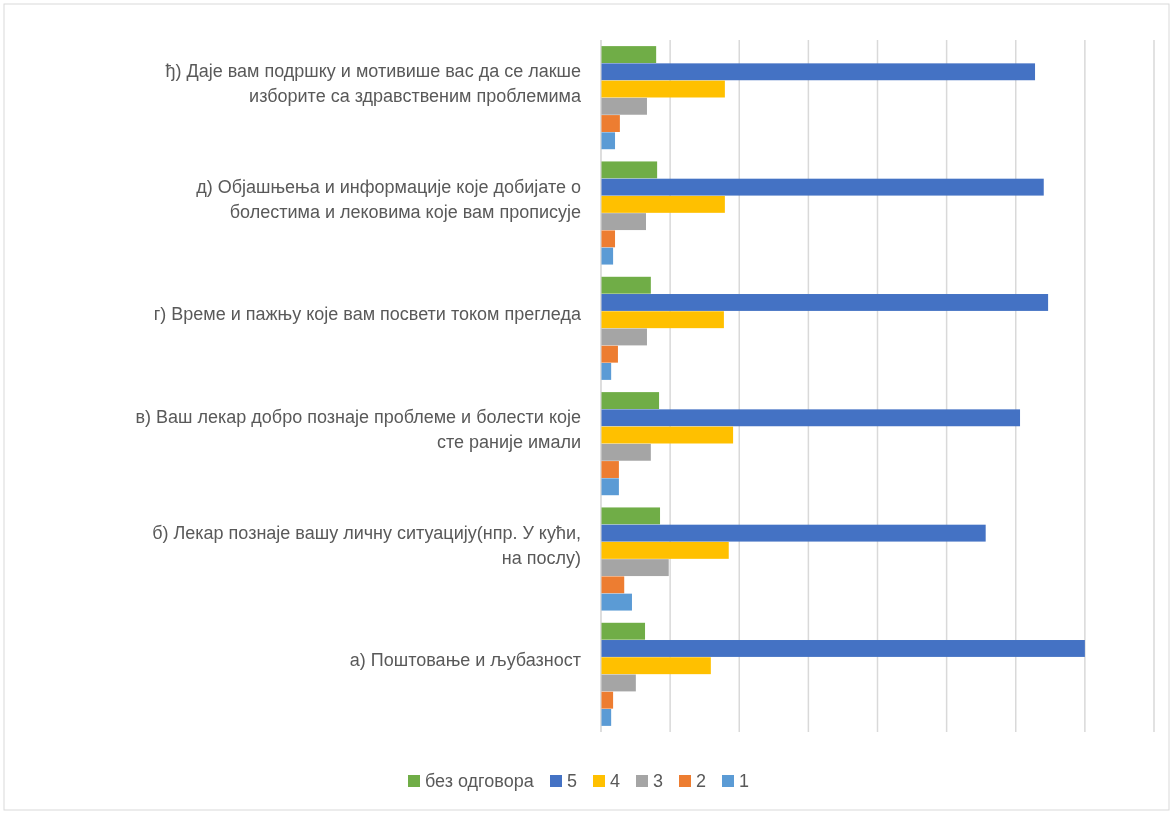  I want to click on legend-label: 1, so click(744, 781).